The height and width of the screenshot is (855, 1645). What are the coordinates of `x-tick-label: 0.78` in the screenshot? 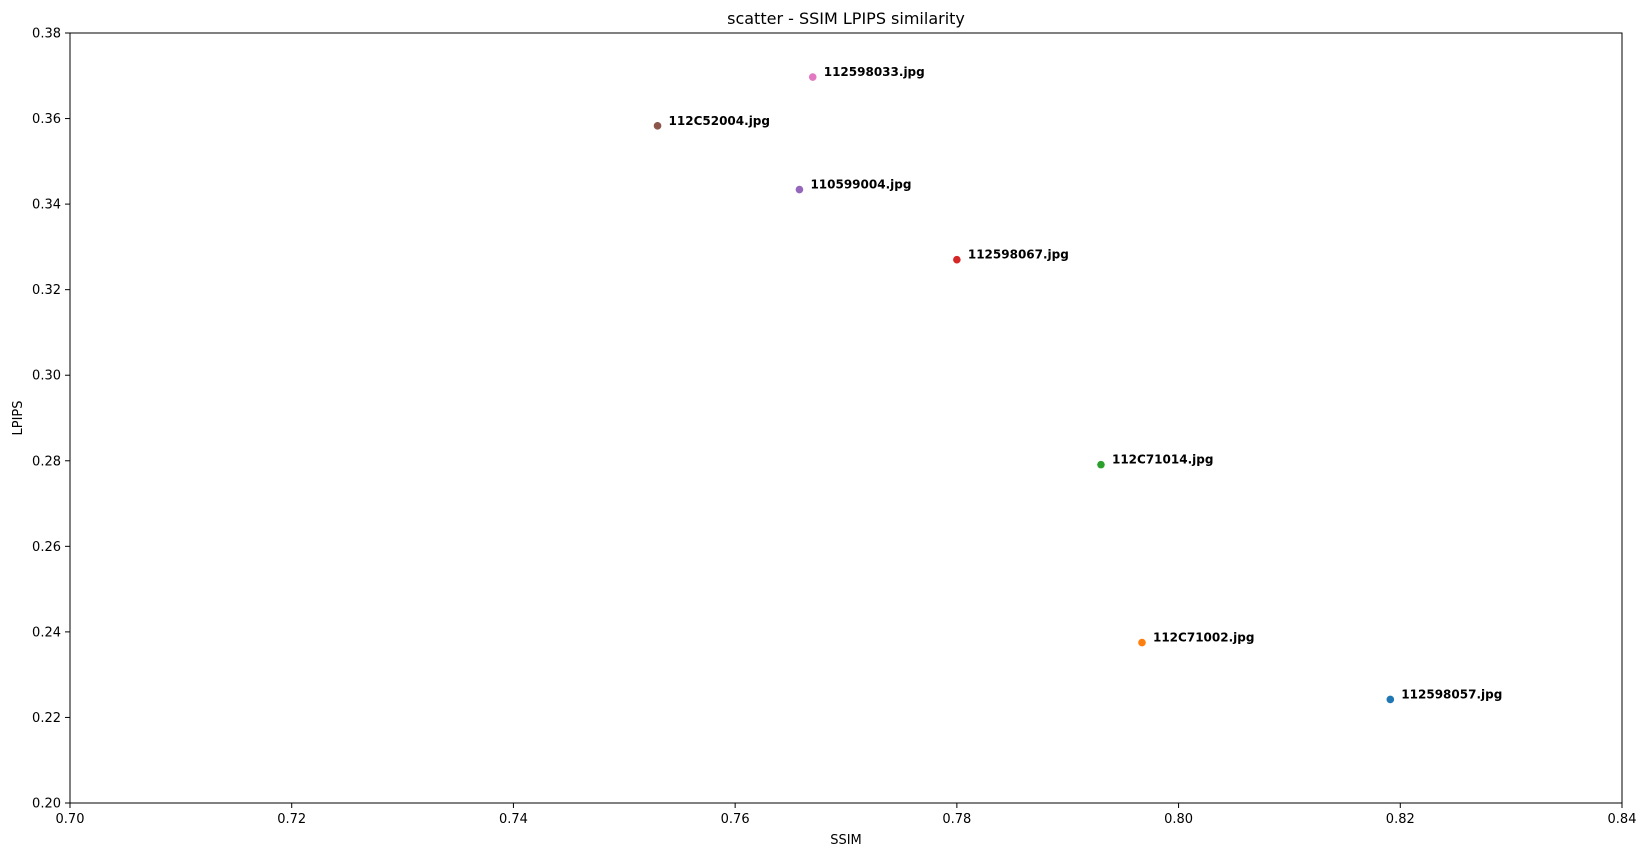 It's located at (956, 819).